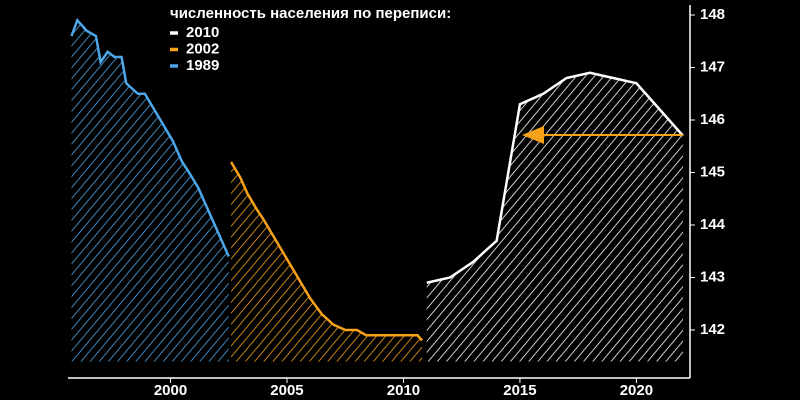  What do you see at coordinates (519, 390) in the screenshot?
I see `x-tick-label: 2015` at bounding box center [519, 390].